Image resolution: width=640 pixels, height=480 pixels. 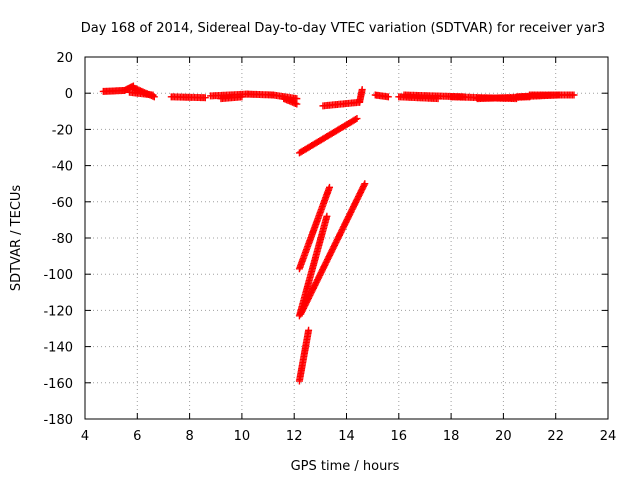 I want to click on x-tick-label: 4, so click(x=85, y=436).